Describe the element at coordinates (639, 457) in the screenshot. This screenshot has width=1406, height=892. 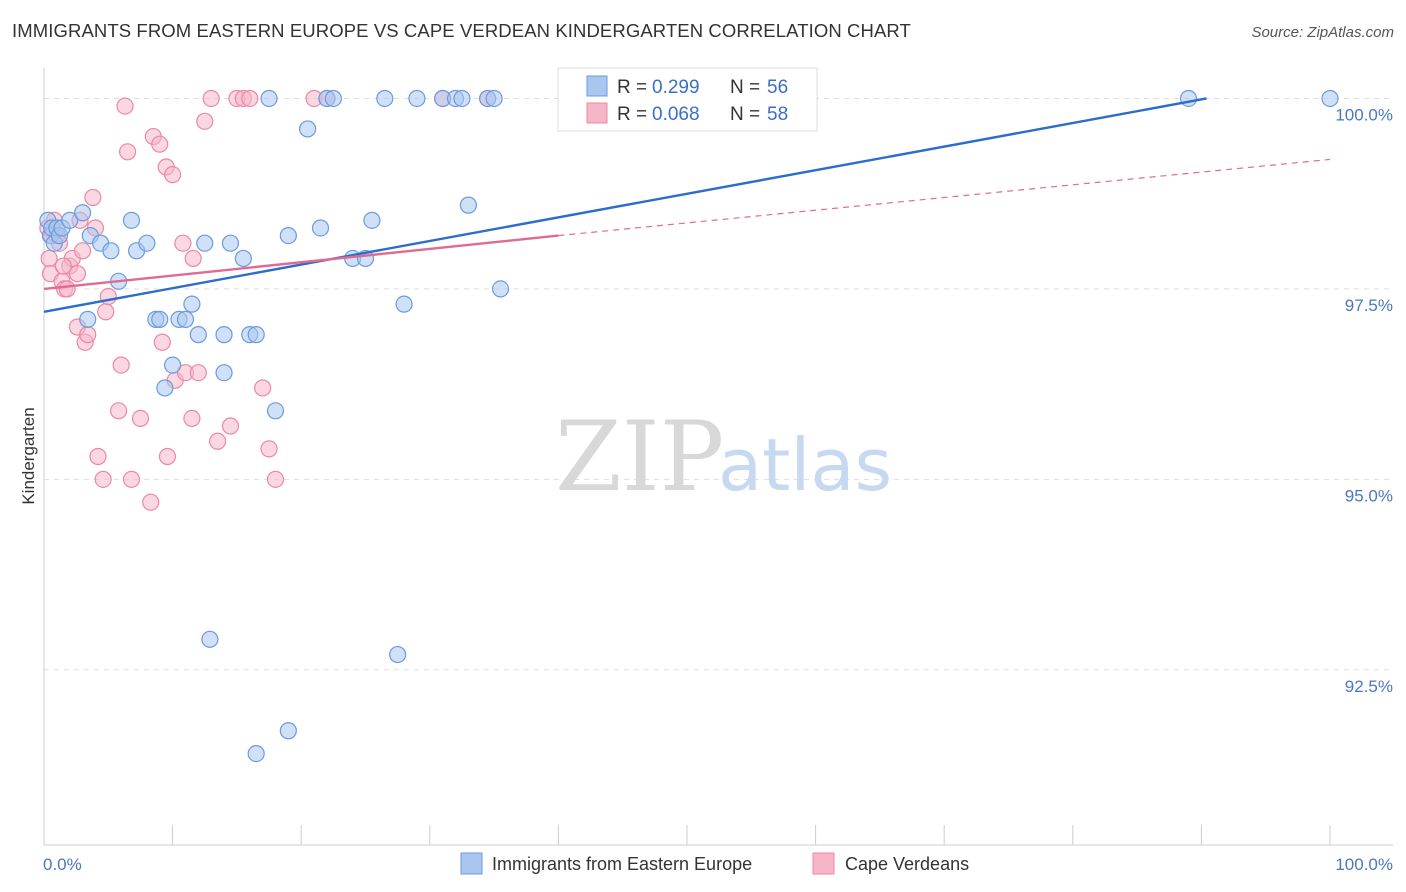
I see `watermark-zip: ZIP` at that location.